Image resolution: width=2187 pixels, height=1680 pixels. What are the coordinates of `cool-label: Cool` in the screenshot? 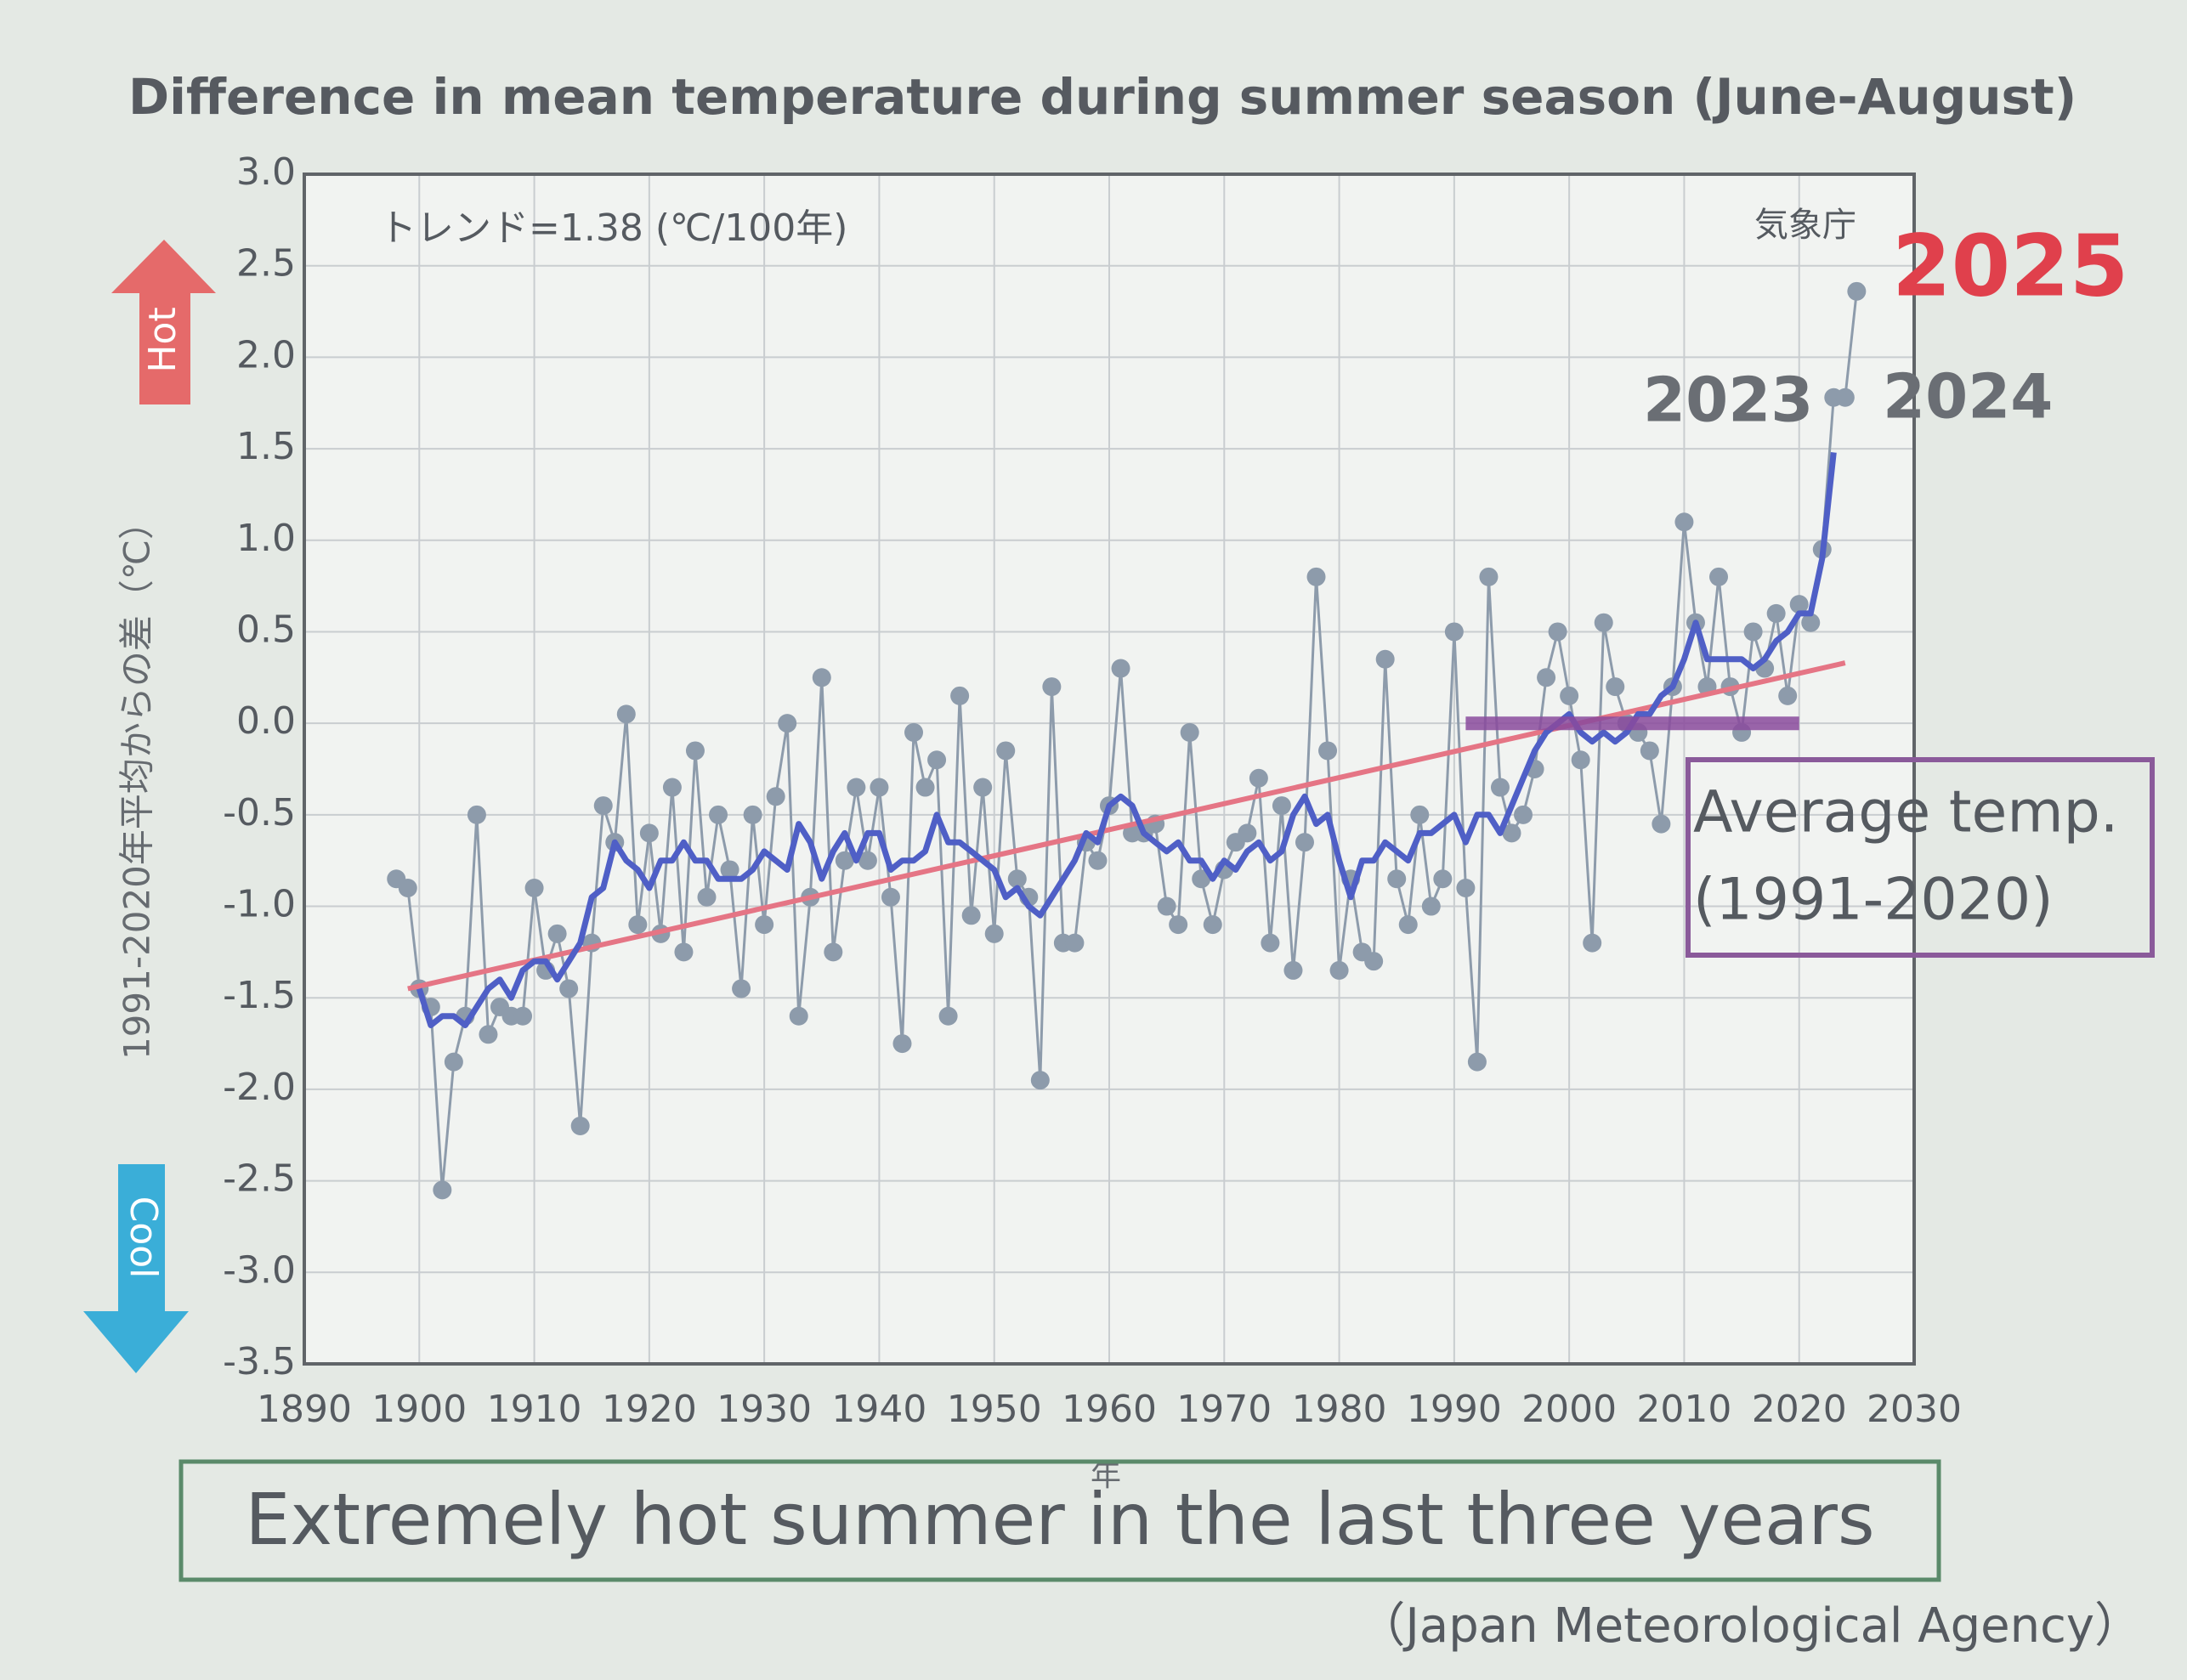 It's located at (143, 1237).